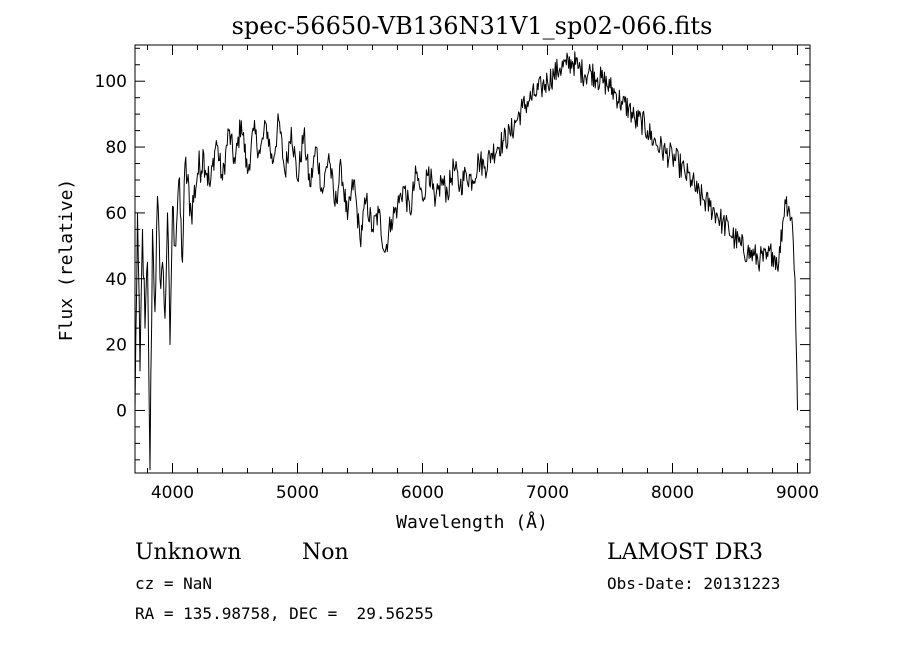  I want to click on x-tick-label: 8000, so click(672, 493).